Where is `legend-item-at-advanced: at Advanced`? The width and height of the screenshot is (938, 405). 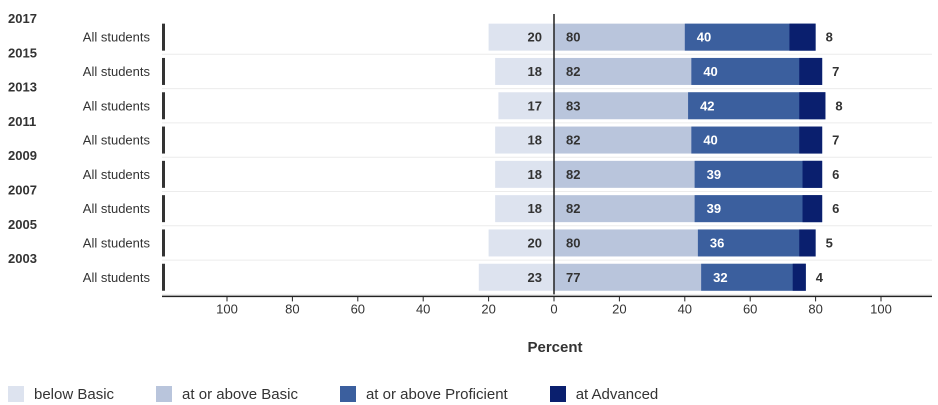 legend-item-at-advanced: at Advanced is located at coordinates (604, 394).